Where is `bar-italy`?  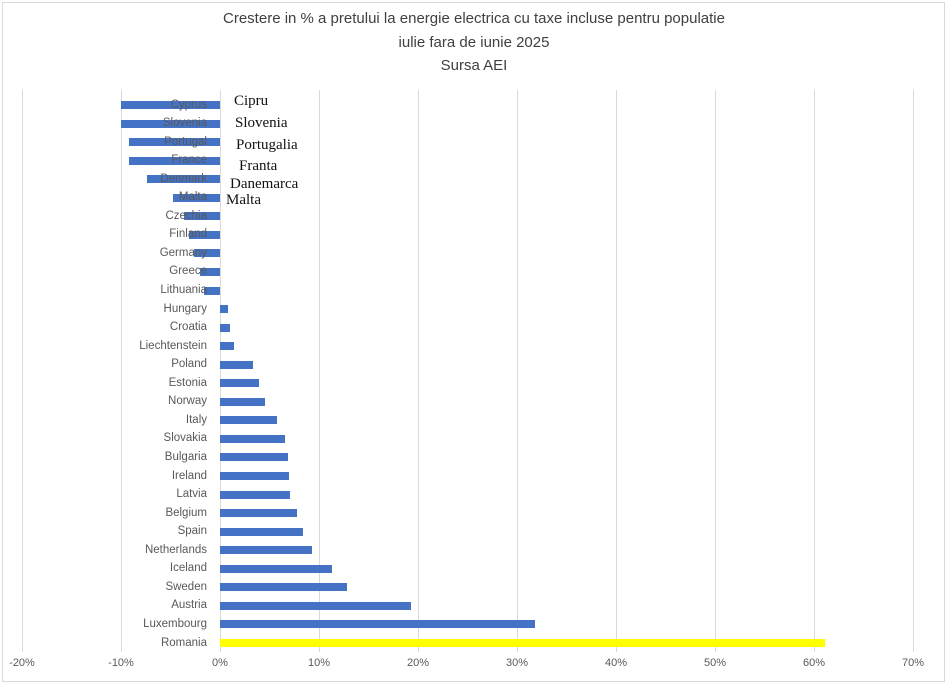
bar-italy is located at coordinates (249, 420).